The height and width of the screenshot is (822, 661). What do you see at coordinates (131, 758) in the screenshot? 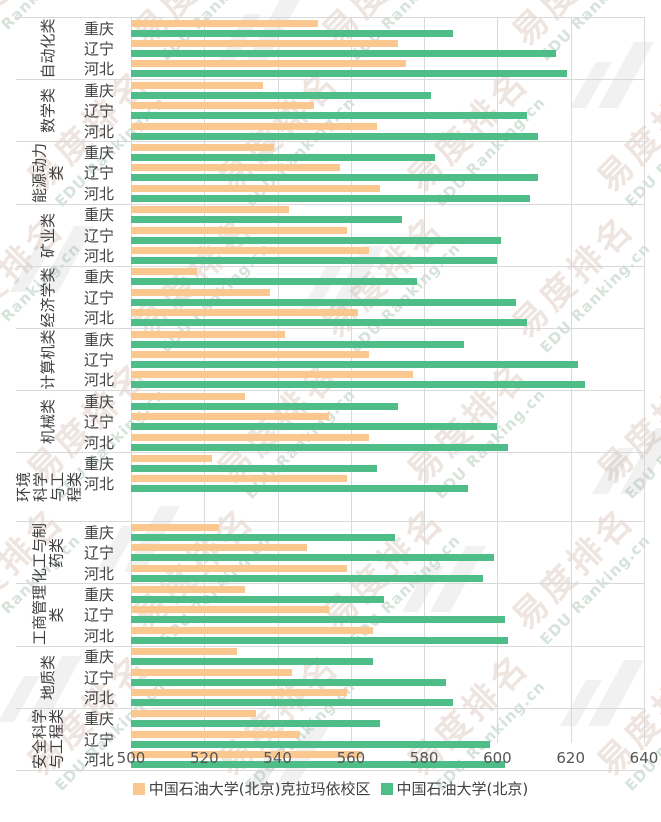
I see `x-tick-label: 500` at bounding box center [131, 758].